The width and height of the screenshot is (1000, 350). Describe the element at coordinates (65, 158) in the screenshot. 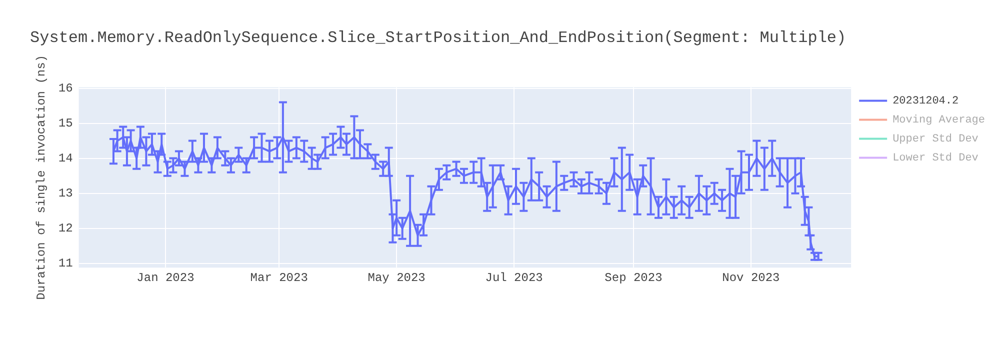

I see `y-tick-label: 14` at that location.